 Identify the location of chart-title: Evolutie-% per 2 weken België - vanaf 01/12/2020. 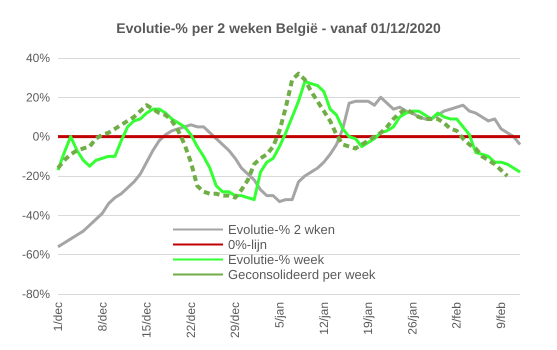
(278, 28).